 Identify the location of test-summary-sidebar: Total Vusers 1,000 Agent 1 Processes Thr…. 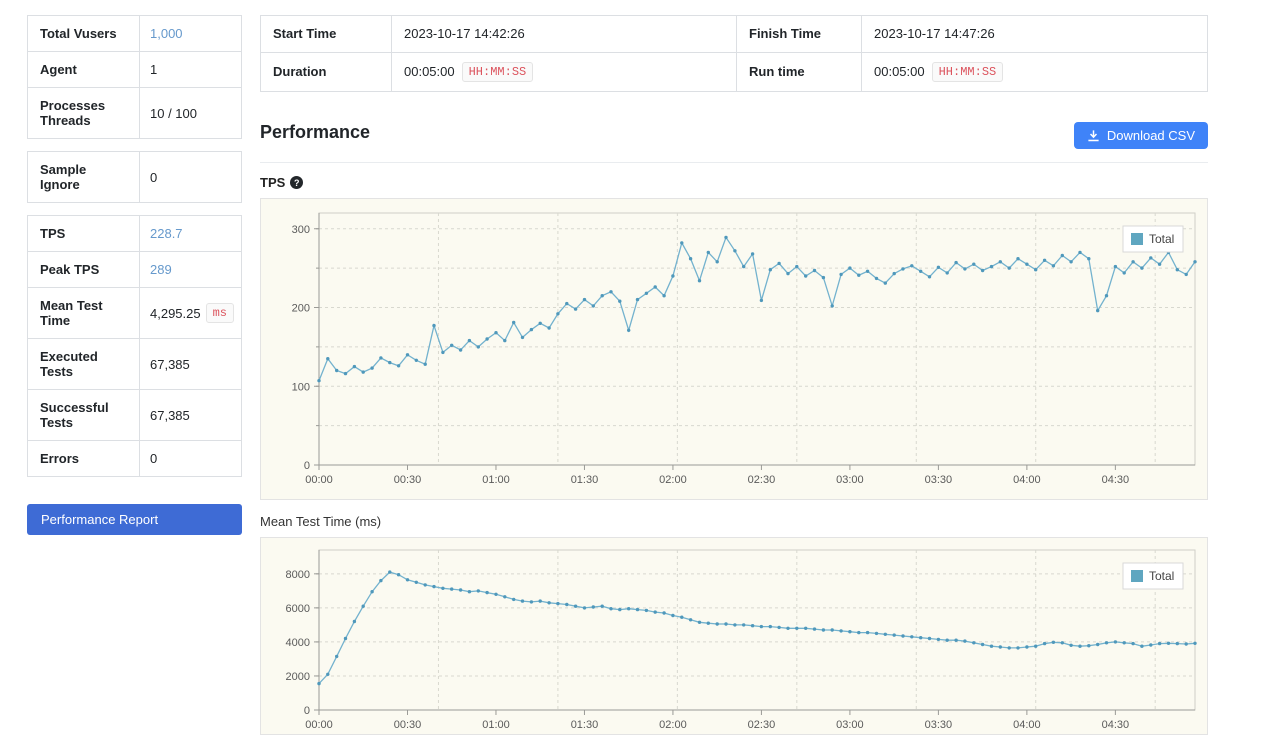
(134, 275).